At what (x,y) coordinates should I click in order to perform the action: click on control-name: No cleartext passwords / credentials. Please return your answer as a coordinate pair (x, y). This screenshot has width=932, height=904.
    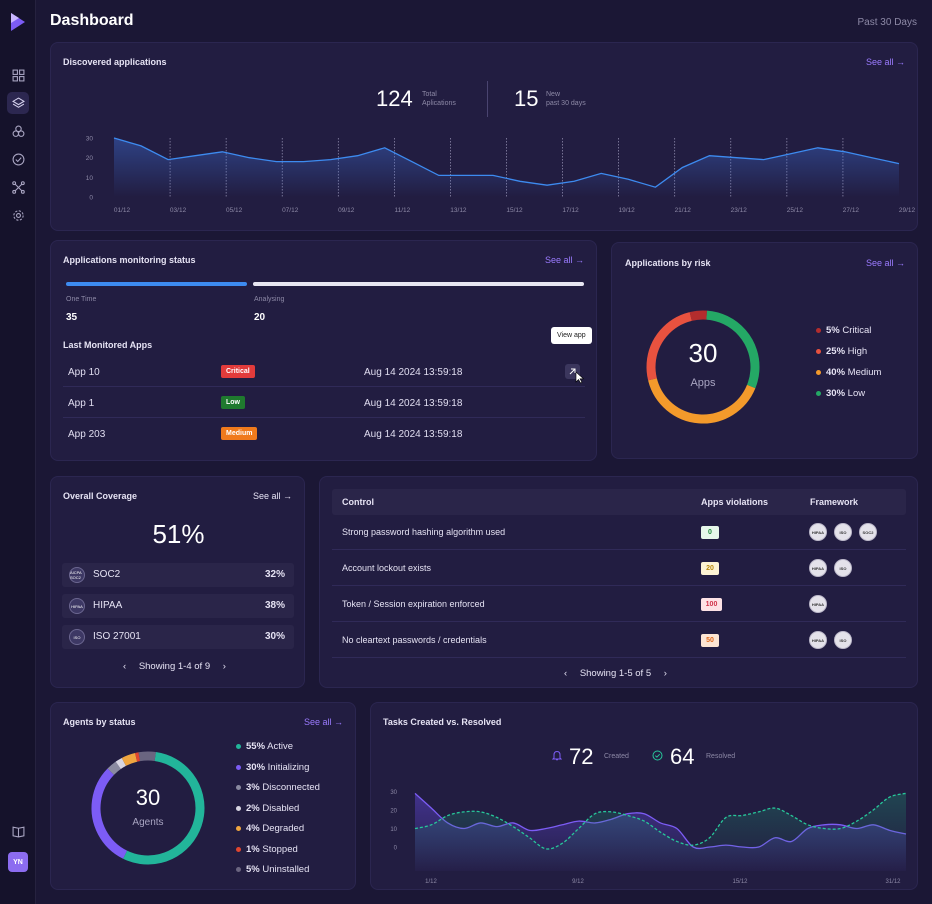
    Looking at the image, I should click on (414, 640).